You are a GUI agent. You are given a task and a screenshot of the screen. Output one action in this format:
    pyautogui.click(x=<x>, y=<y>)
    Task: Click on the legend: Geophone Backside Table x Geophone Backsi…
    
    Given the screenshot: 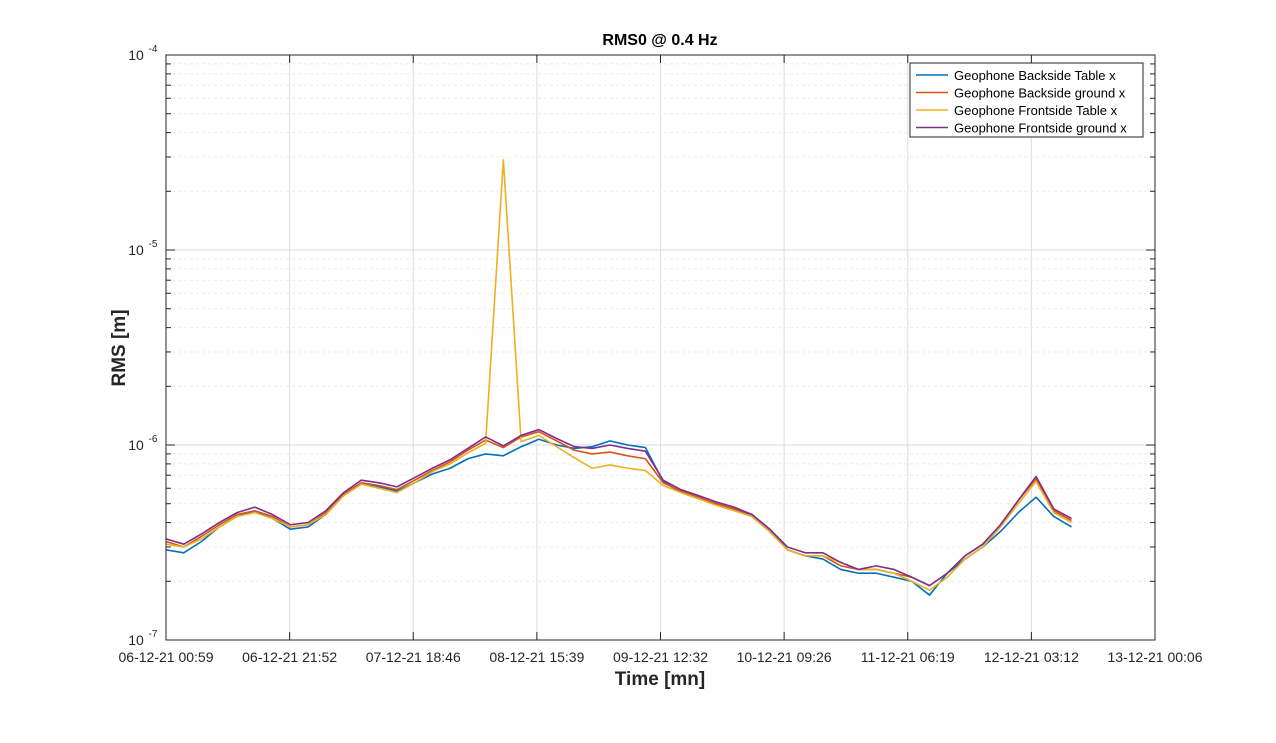 What is the action you would take?
    pyautogui.click(x=1026, y=100)
    